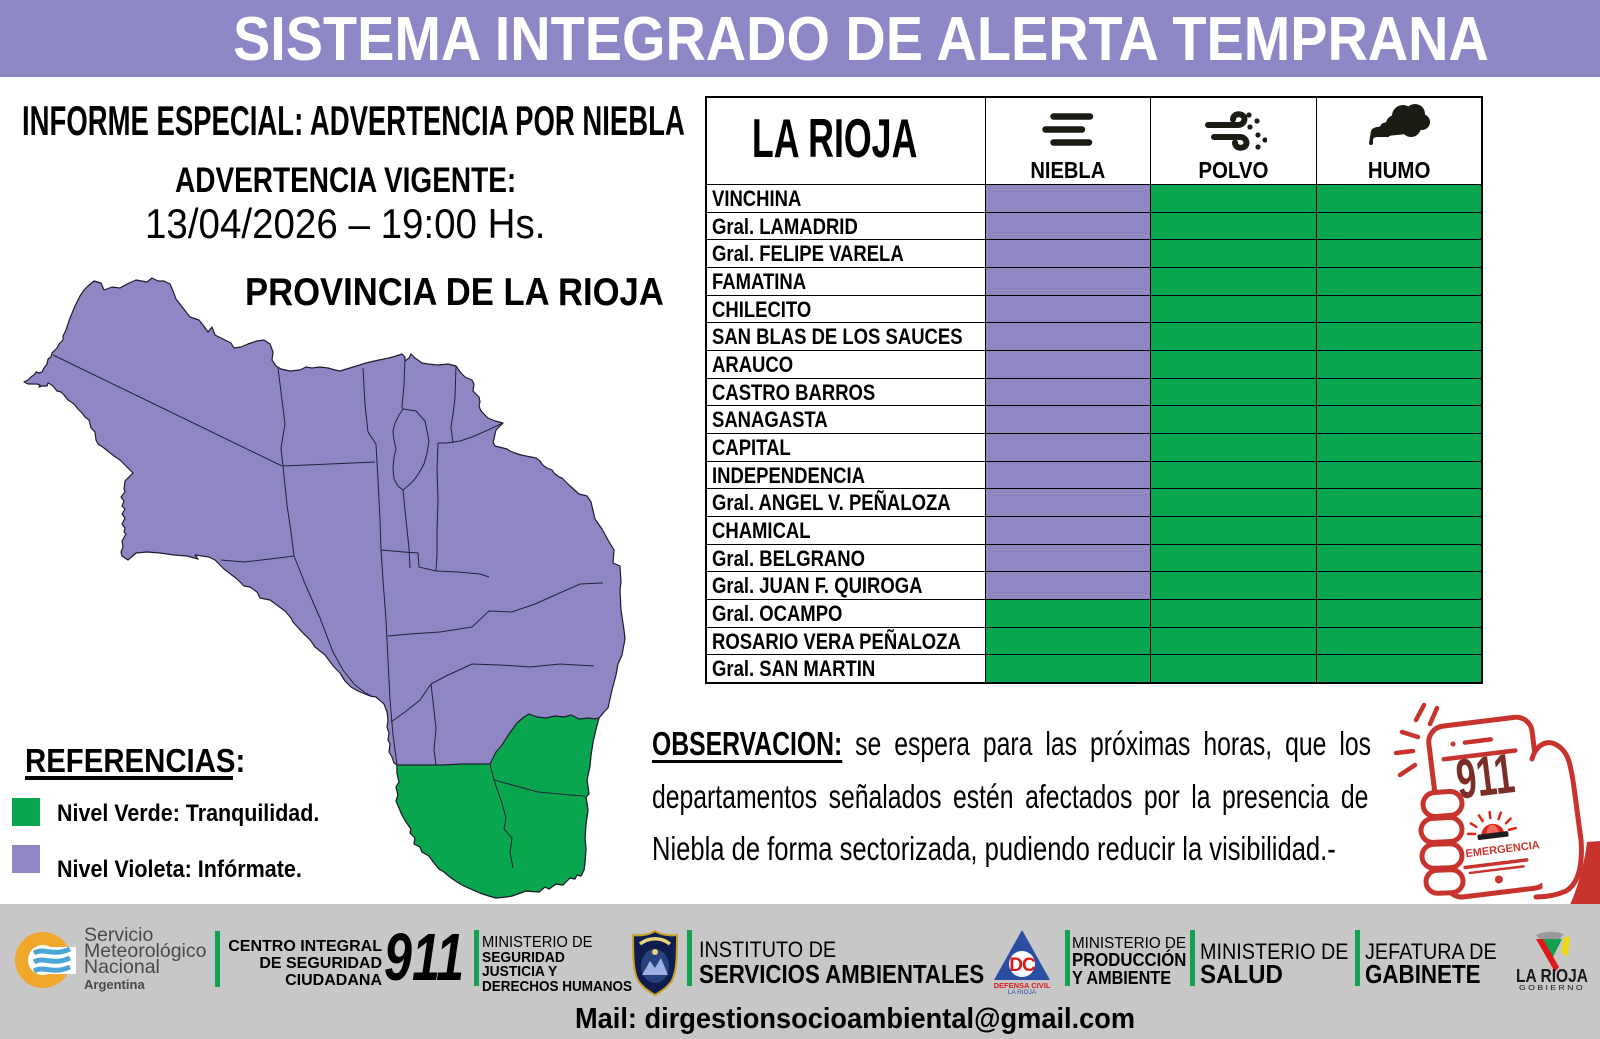 This screenshot has height=1039, width=1600. I want to click on svg-text: GOBIERNO, so click(1552, 986).